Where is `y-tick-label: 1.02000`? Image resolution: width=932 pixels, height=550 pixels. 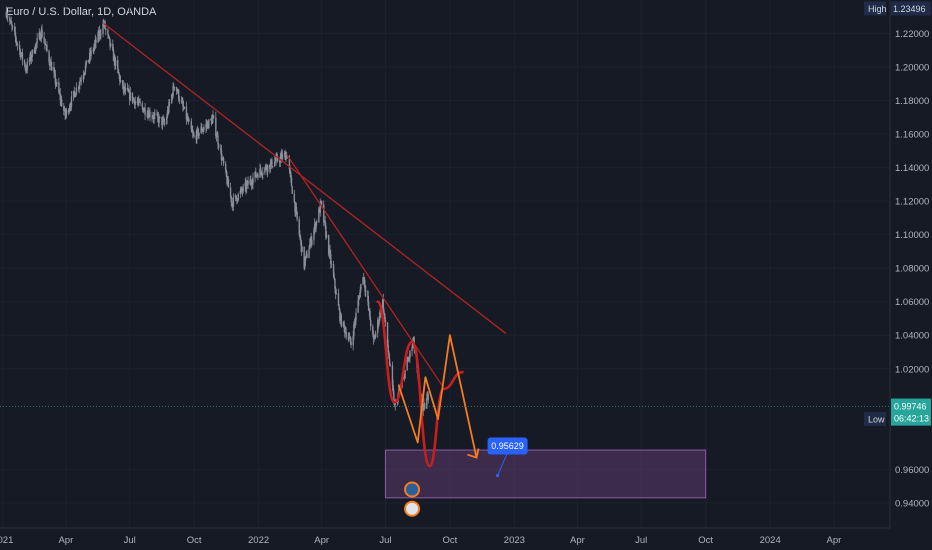 y-tick-label: 1.02000 is located at coordinates (912, 369).